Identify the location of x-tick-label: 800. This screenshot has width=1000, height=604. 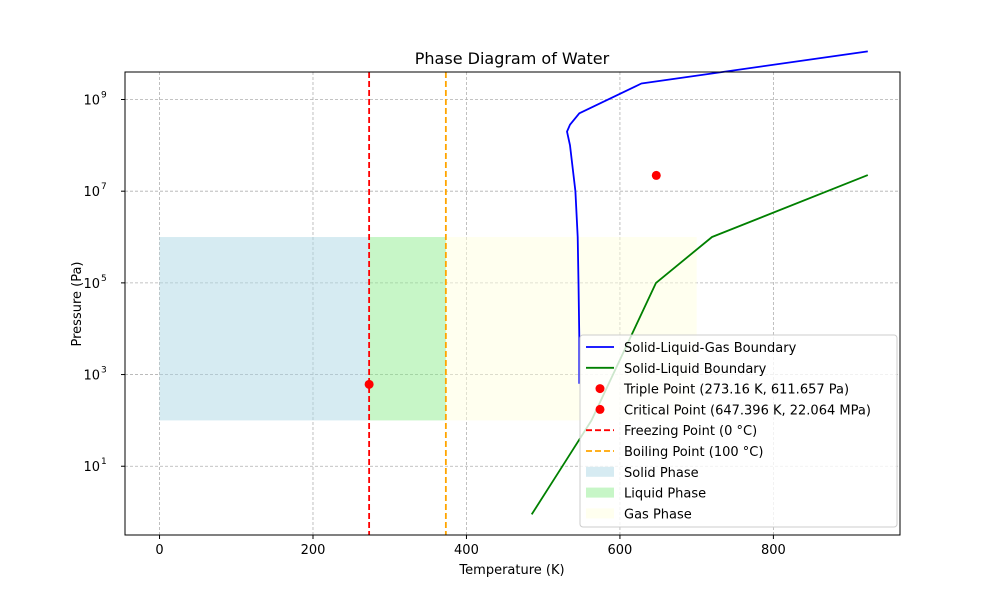
(773, 550).